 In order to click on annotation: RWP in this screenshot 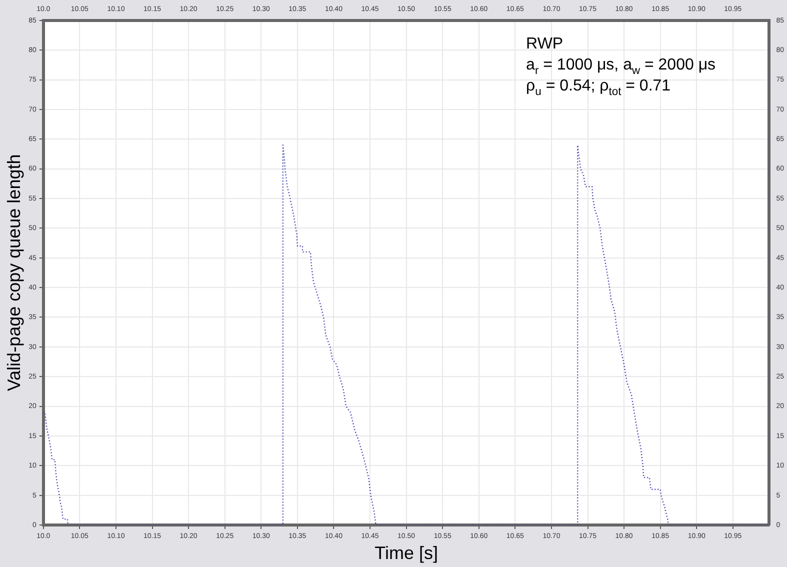, I will do `click(545, 43)`.